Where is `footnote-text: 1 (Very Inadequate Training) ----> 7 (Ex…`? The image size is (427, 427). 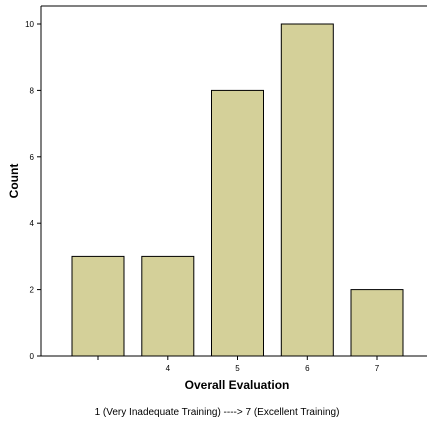
footnote-text: 1 (Very Inadequate Training) ----> 7 (Ex… is located at coordinates (217, 412).